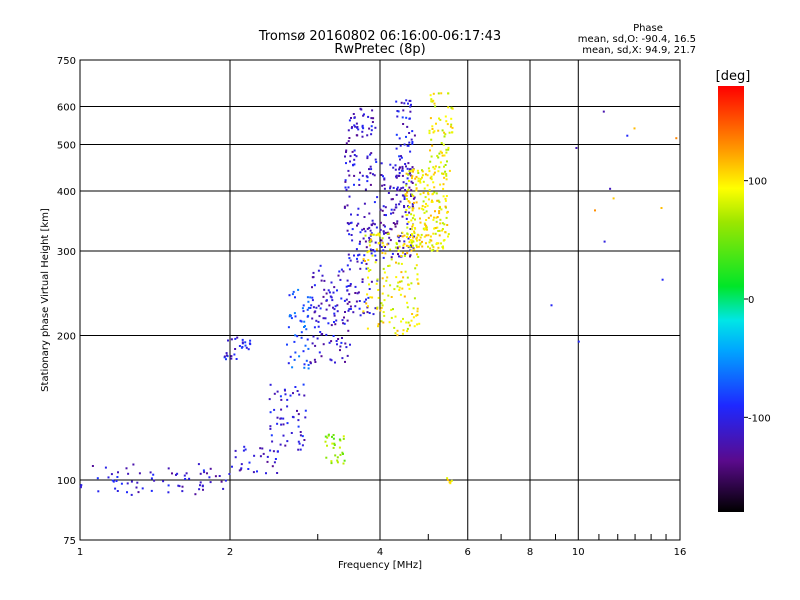  Describe the element at coordinates (66, 301) in the screenshot. I see `y-ticks: 75 100 200 300 400 500 600 750` at that location.